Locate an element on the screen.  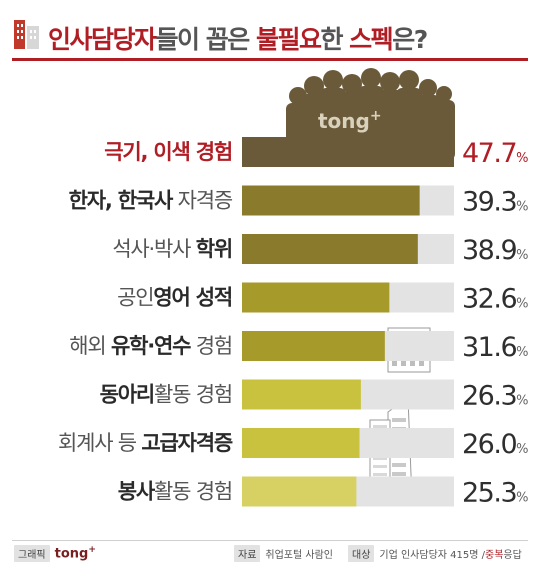
footer-target: 대상 기업 인사담당자 415명 / 중복 응답 is located at coordinates (435, 553).